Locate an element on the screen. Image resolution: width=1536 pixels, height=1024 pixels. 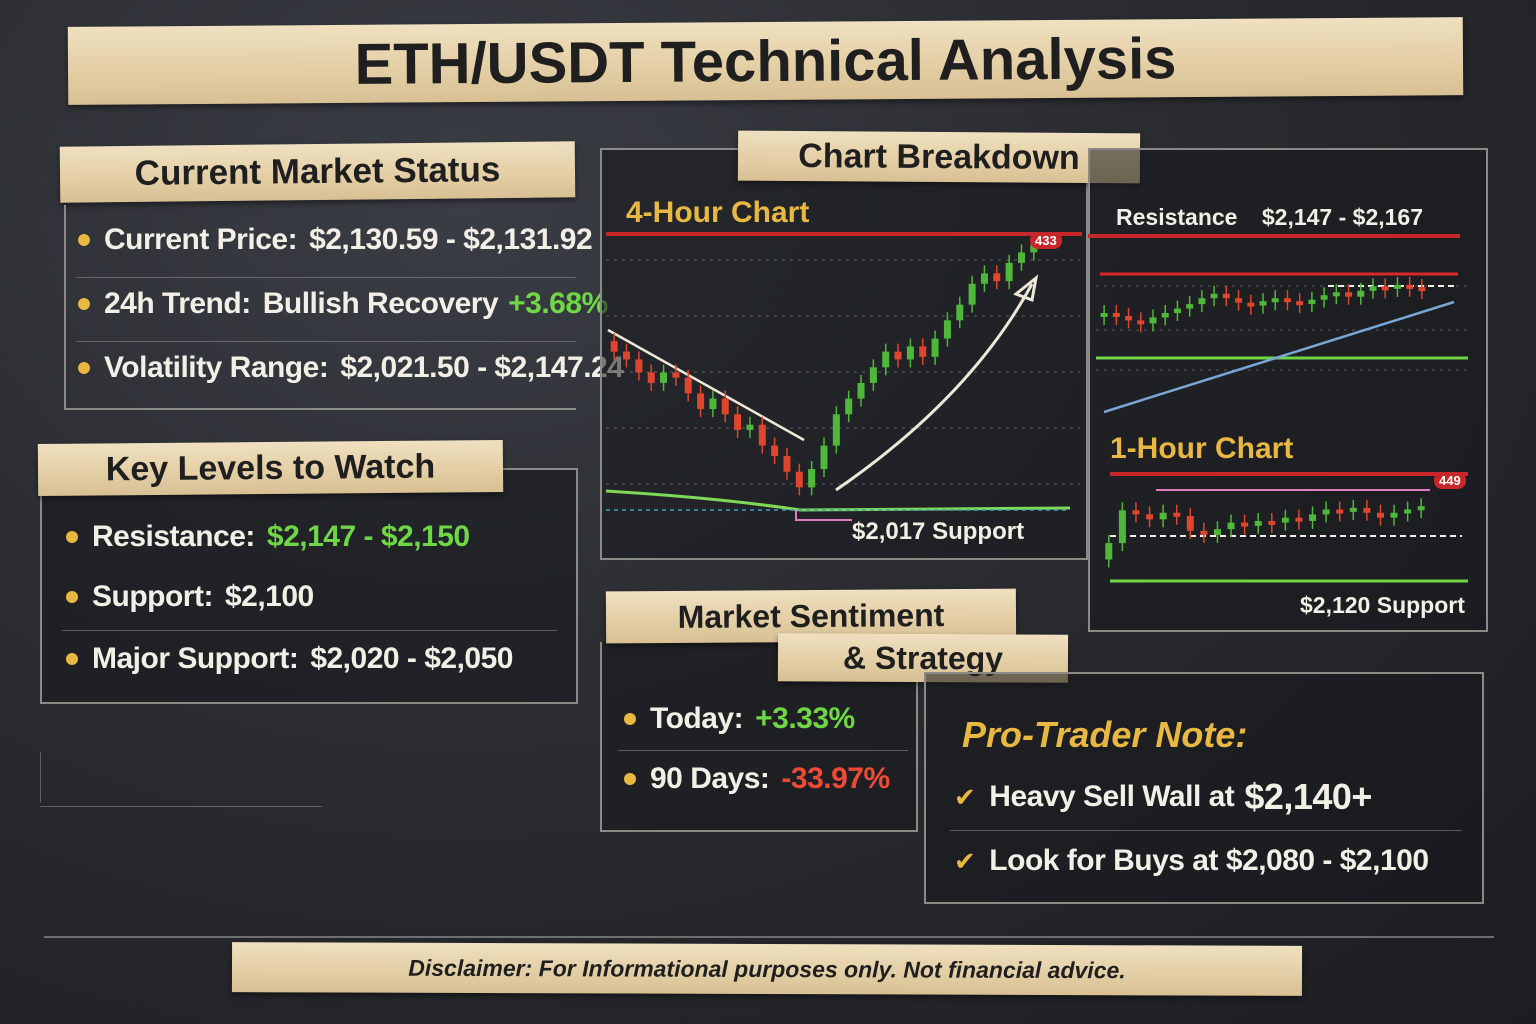
resistance-row: Resistance: $2,147 - $2,150 is located at coordinates (268, 537).